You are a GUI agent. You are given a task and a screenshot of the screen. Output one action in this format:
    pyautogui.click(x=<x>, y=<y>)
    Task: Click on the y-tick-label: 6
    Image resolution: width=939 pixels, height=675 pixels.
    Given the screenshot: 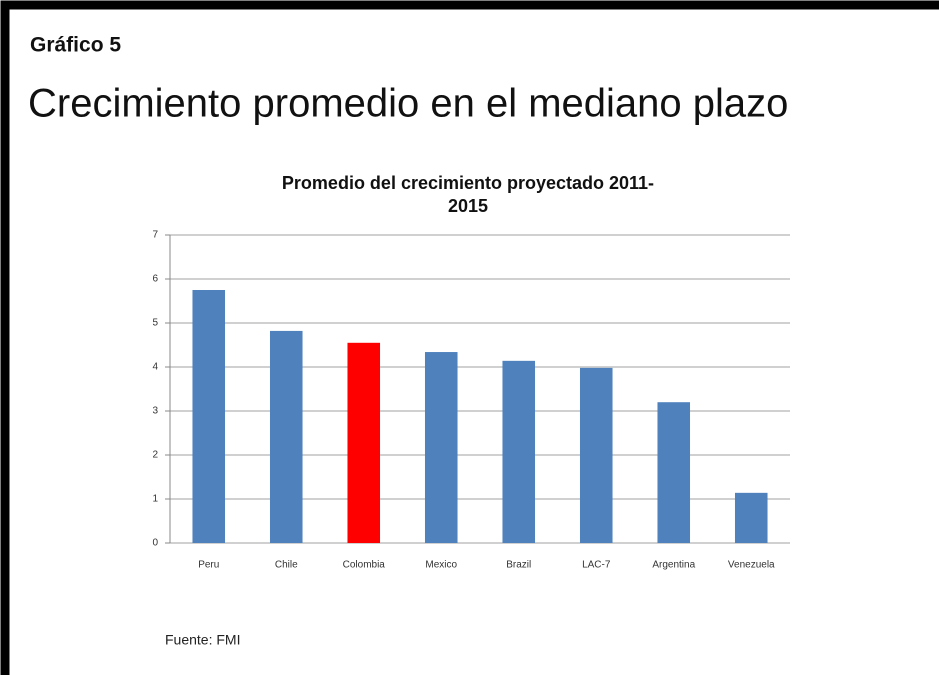 What is the action you would take?
    pyautogui.click(x=155, y=279)
    